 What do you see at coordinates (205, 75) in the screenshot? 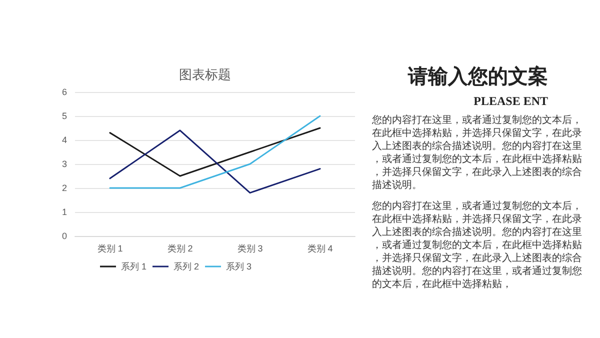
I see `chart-title: 图表标题` at bounding box center [205, 75].